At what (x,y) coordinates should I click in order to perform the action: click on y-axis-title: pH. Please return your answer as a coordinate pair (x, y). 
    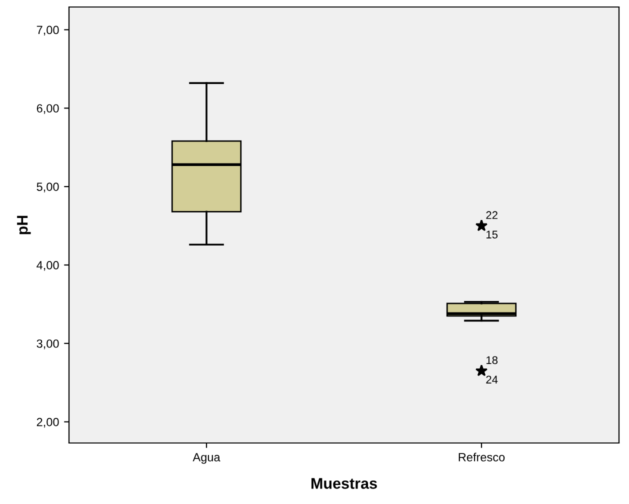
    Looking at the image, I should click on (24, 225).